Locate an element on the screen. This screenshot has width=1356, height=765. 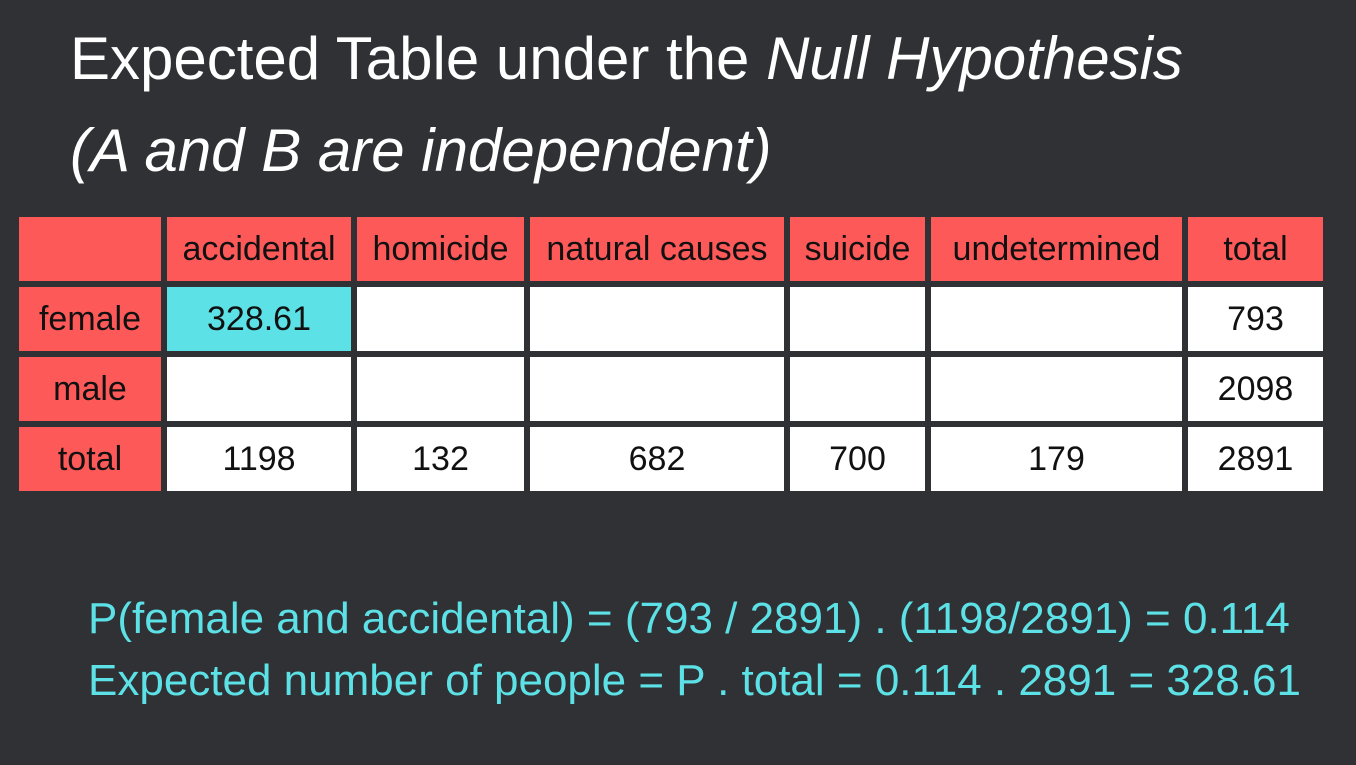
cell-male-suicide is located at coordinates (857, 389).